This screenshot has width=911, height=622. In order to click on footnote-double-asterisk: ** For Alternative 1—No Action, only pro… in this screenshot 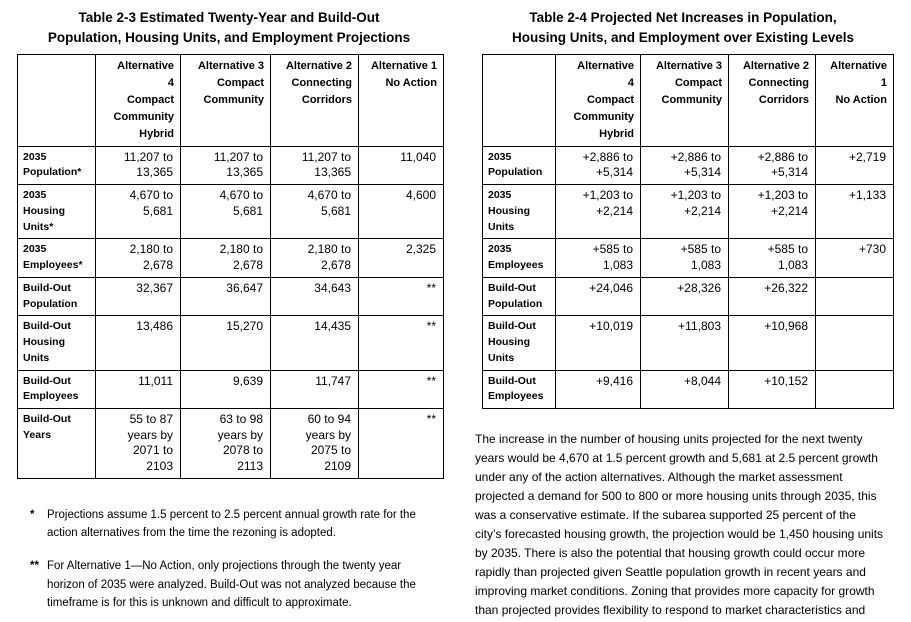, I will do `click(232, 584)`.